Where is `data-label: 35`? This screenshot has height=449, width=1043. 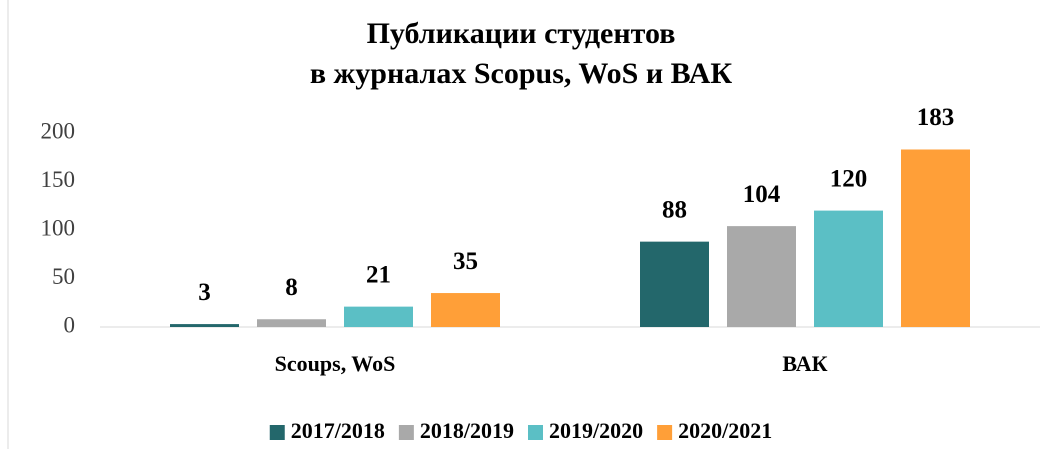
data-label: 35 is located at coordinates (465, 261).